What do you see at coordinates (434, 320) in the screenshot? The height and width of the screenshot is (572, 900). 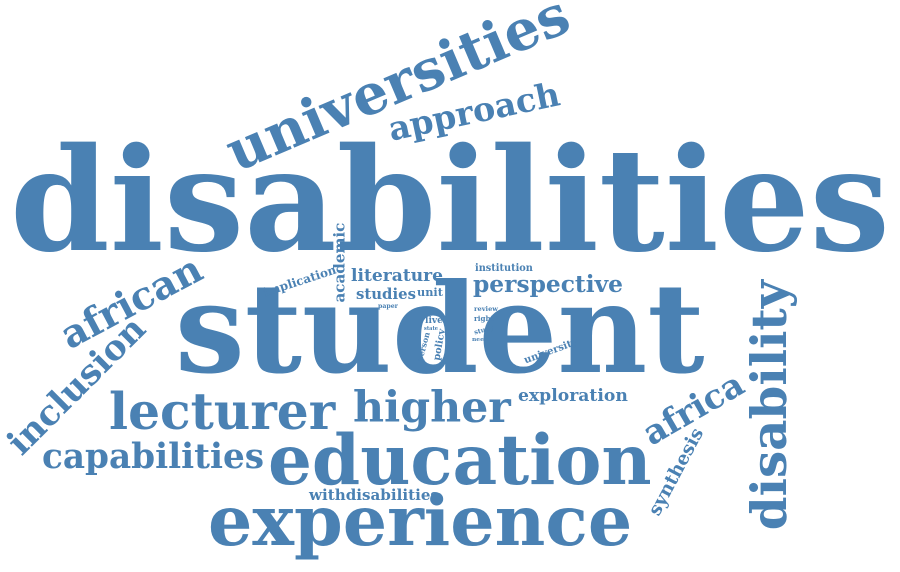 I see `word-live: live` at bounding box center [434, 320].